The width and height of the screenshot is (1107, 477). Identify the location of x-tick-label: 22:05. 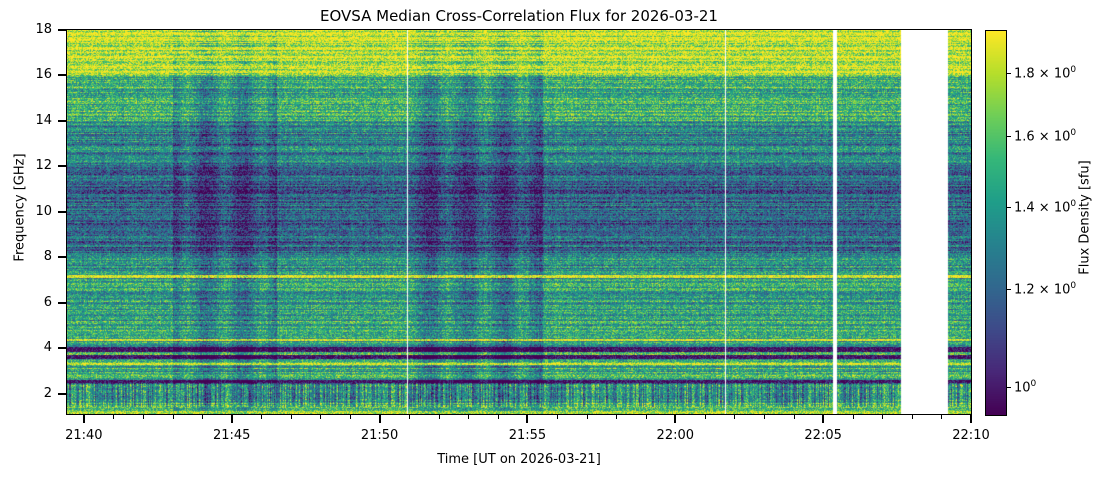
(823, 435).